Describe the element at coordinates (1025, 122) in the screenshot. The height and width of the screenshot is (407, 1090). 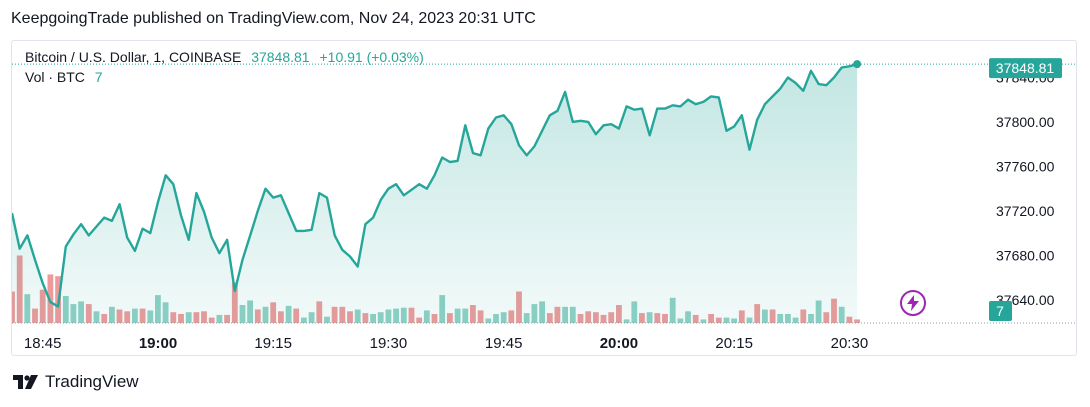
I see `price-tick-label: 37800.00` at that location.